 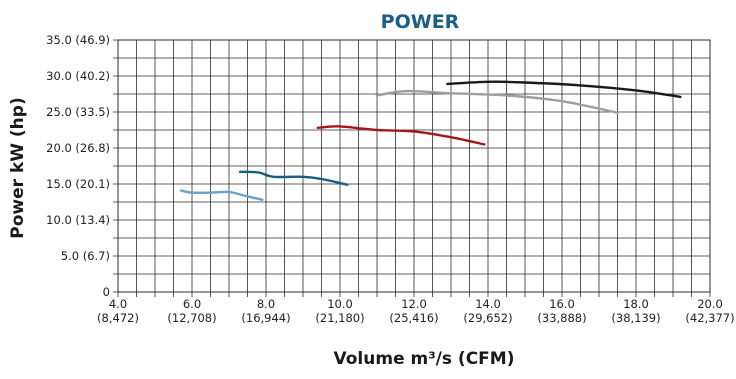 What do you see at coordinates (106, 292) in the screenshot?
I see `y-tick-label: 0` at bounding box center [106, 292].